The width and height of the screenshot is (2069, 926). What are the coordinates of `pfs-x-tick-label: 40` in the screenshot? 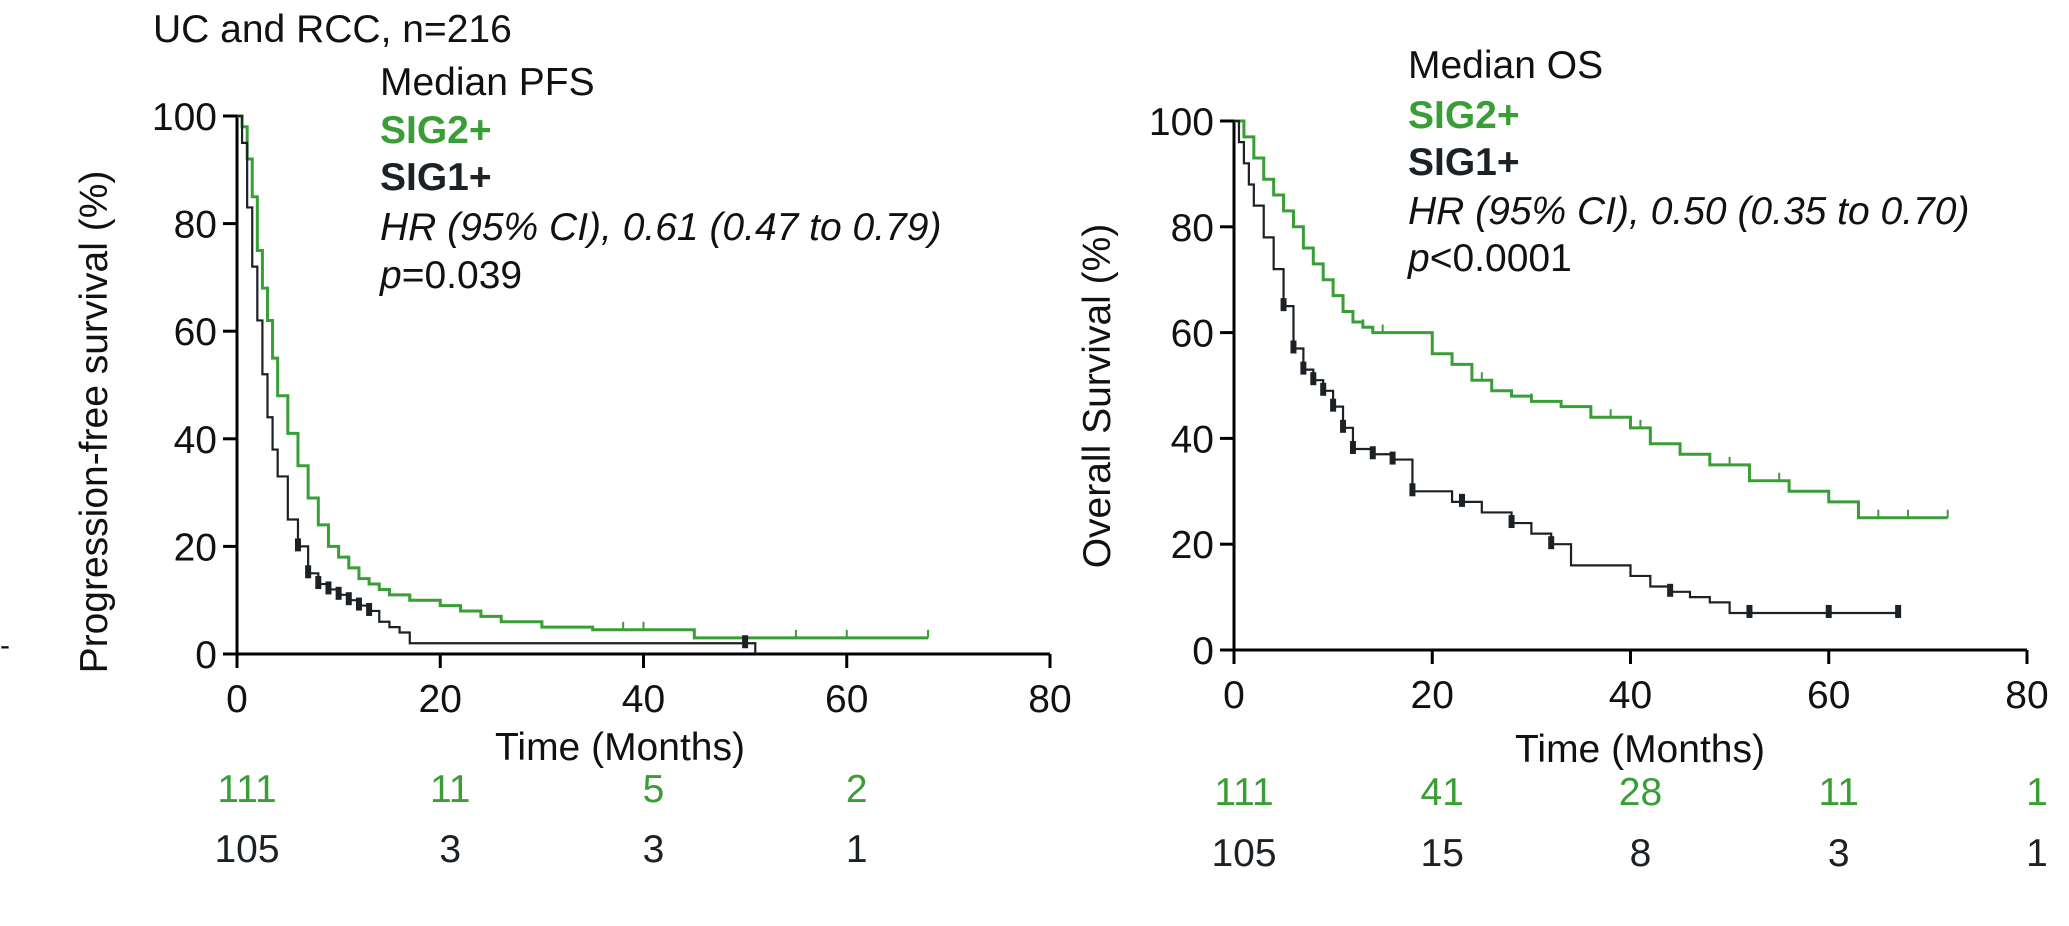 It's located at (643, 699).